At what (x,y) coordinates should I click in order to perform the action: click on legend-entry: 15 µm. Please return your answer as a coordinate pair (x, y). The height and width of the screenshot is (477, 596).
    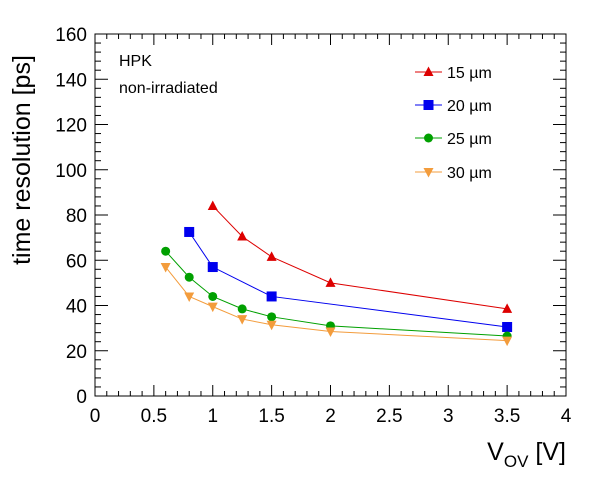
    Looking at the image, I should click on (453, 73).